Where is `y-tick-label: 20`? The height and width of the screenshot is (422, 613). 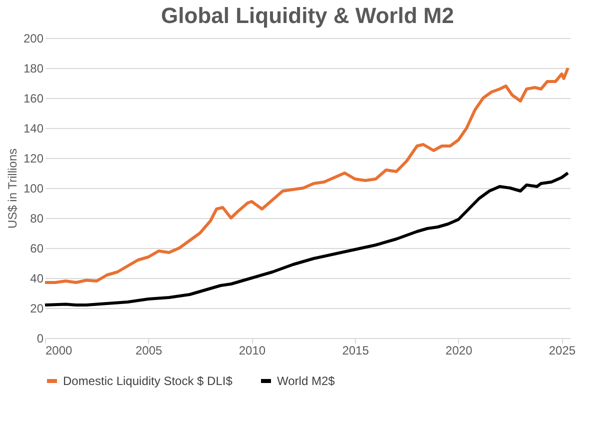 y-tick-label: 20 is located at coordinates (37, 309).